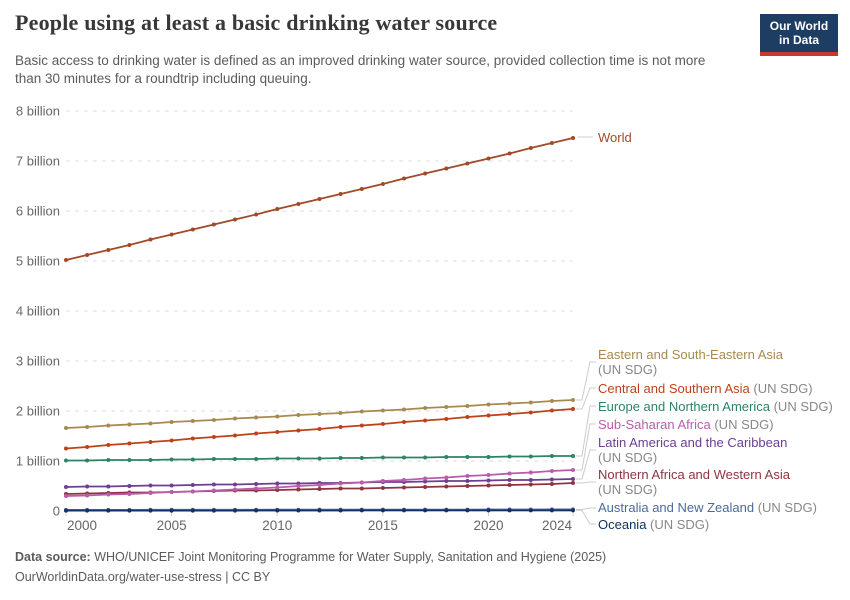  I want to click on x-axis-label: 2010, so click(277, 525).